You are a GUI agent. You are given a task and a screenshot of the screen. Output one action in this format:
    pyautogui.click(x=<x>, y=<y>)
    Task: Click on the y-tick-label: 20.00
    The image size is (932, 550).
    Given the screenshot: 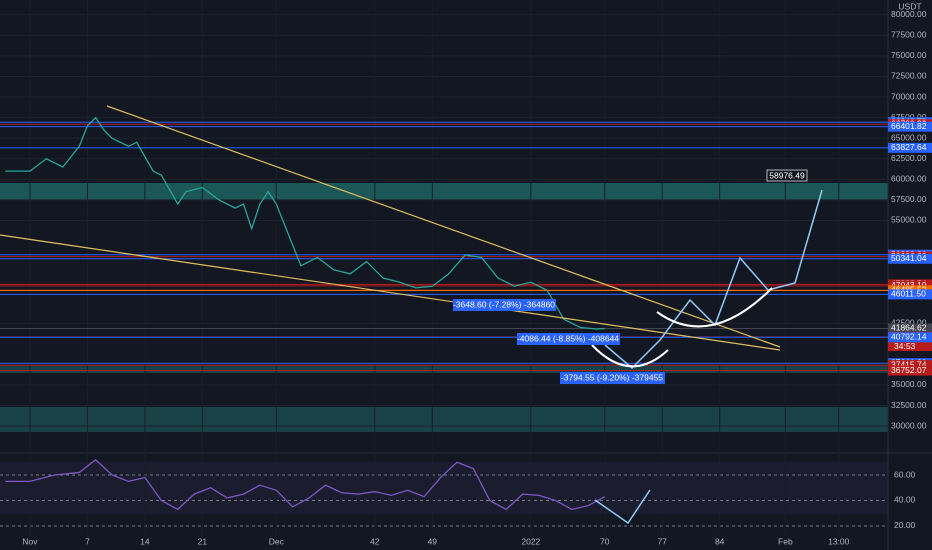 What is the action you would take?
    pyautogui.click(x=905, y=525)
    